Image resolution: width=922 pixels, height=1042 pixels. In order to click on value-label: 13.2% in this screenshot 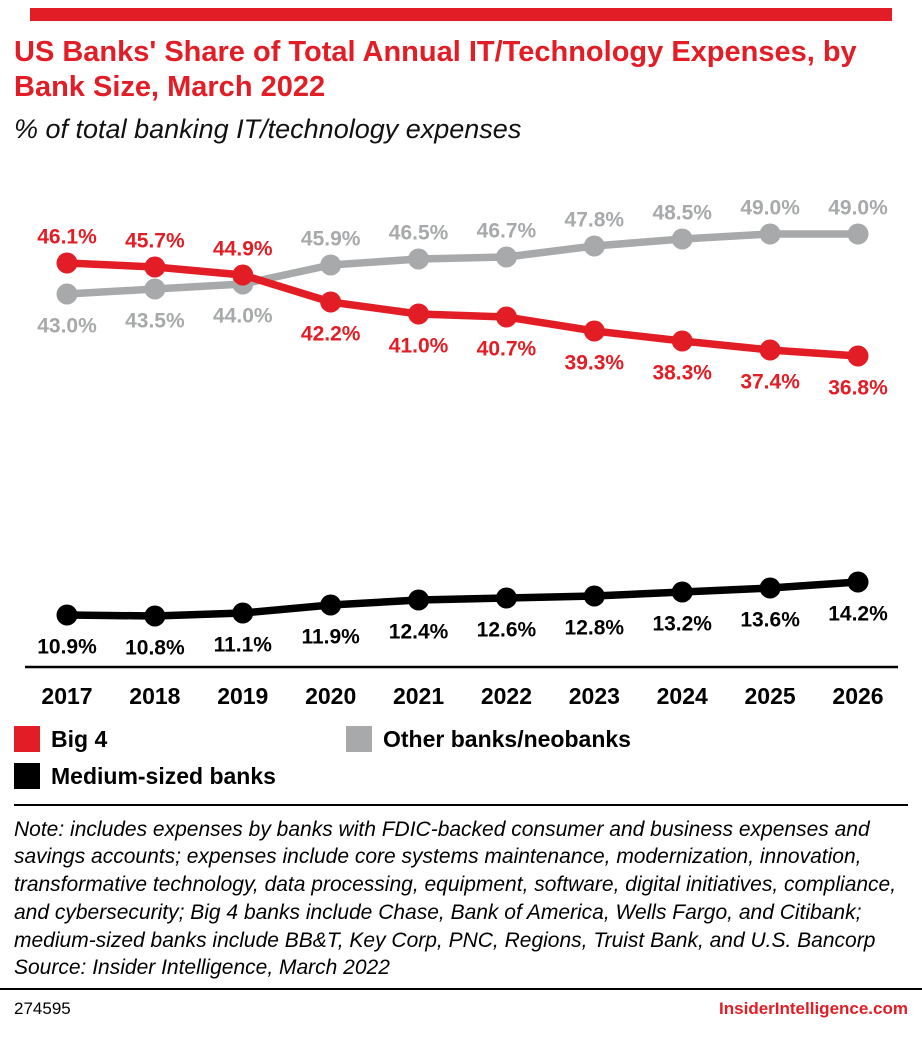, I will do `click(682, 623)`.